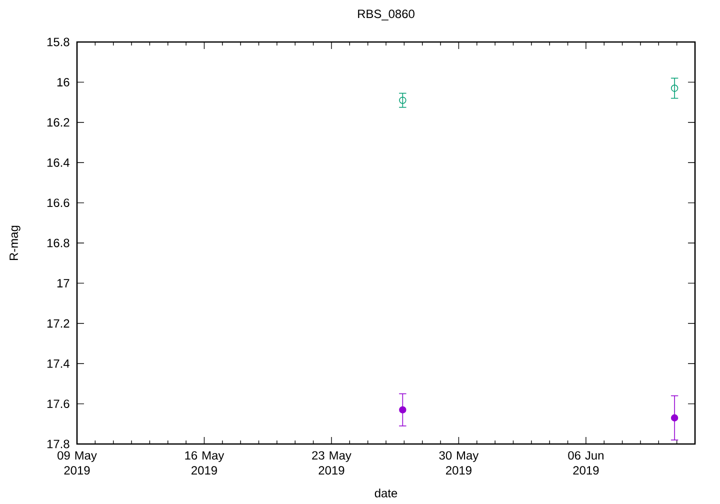  Describe the element at coordinates (63, 283) in the screenshot. I see `y-tick-label: 17` at that location.